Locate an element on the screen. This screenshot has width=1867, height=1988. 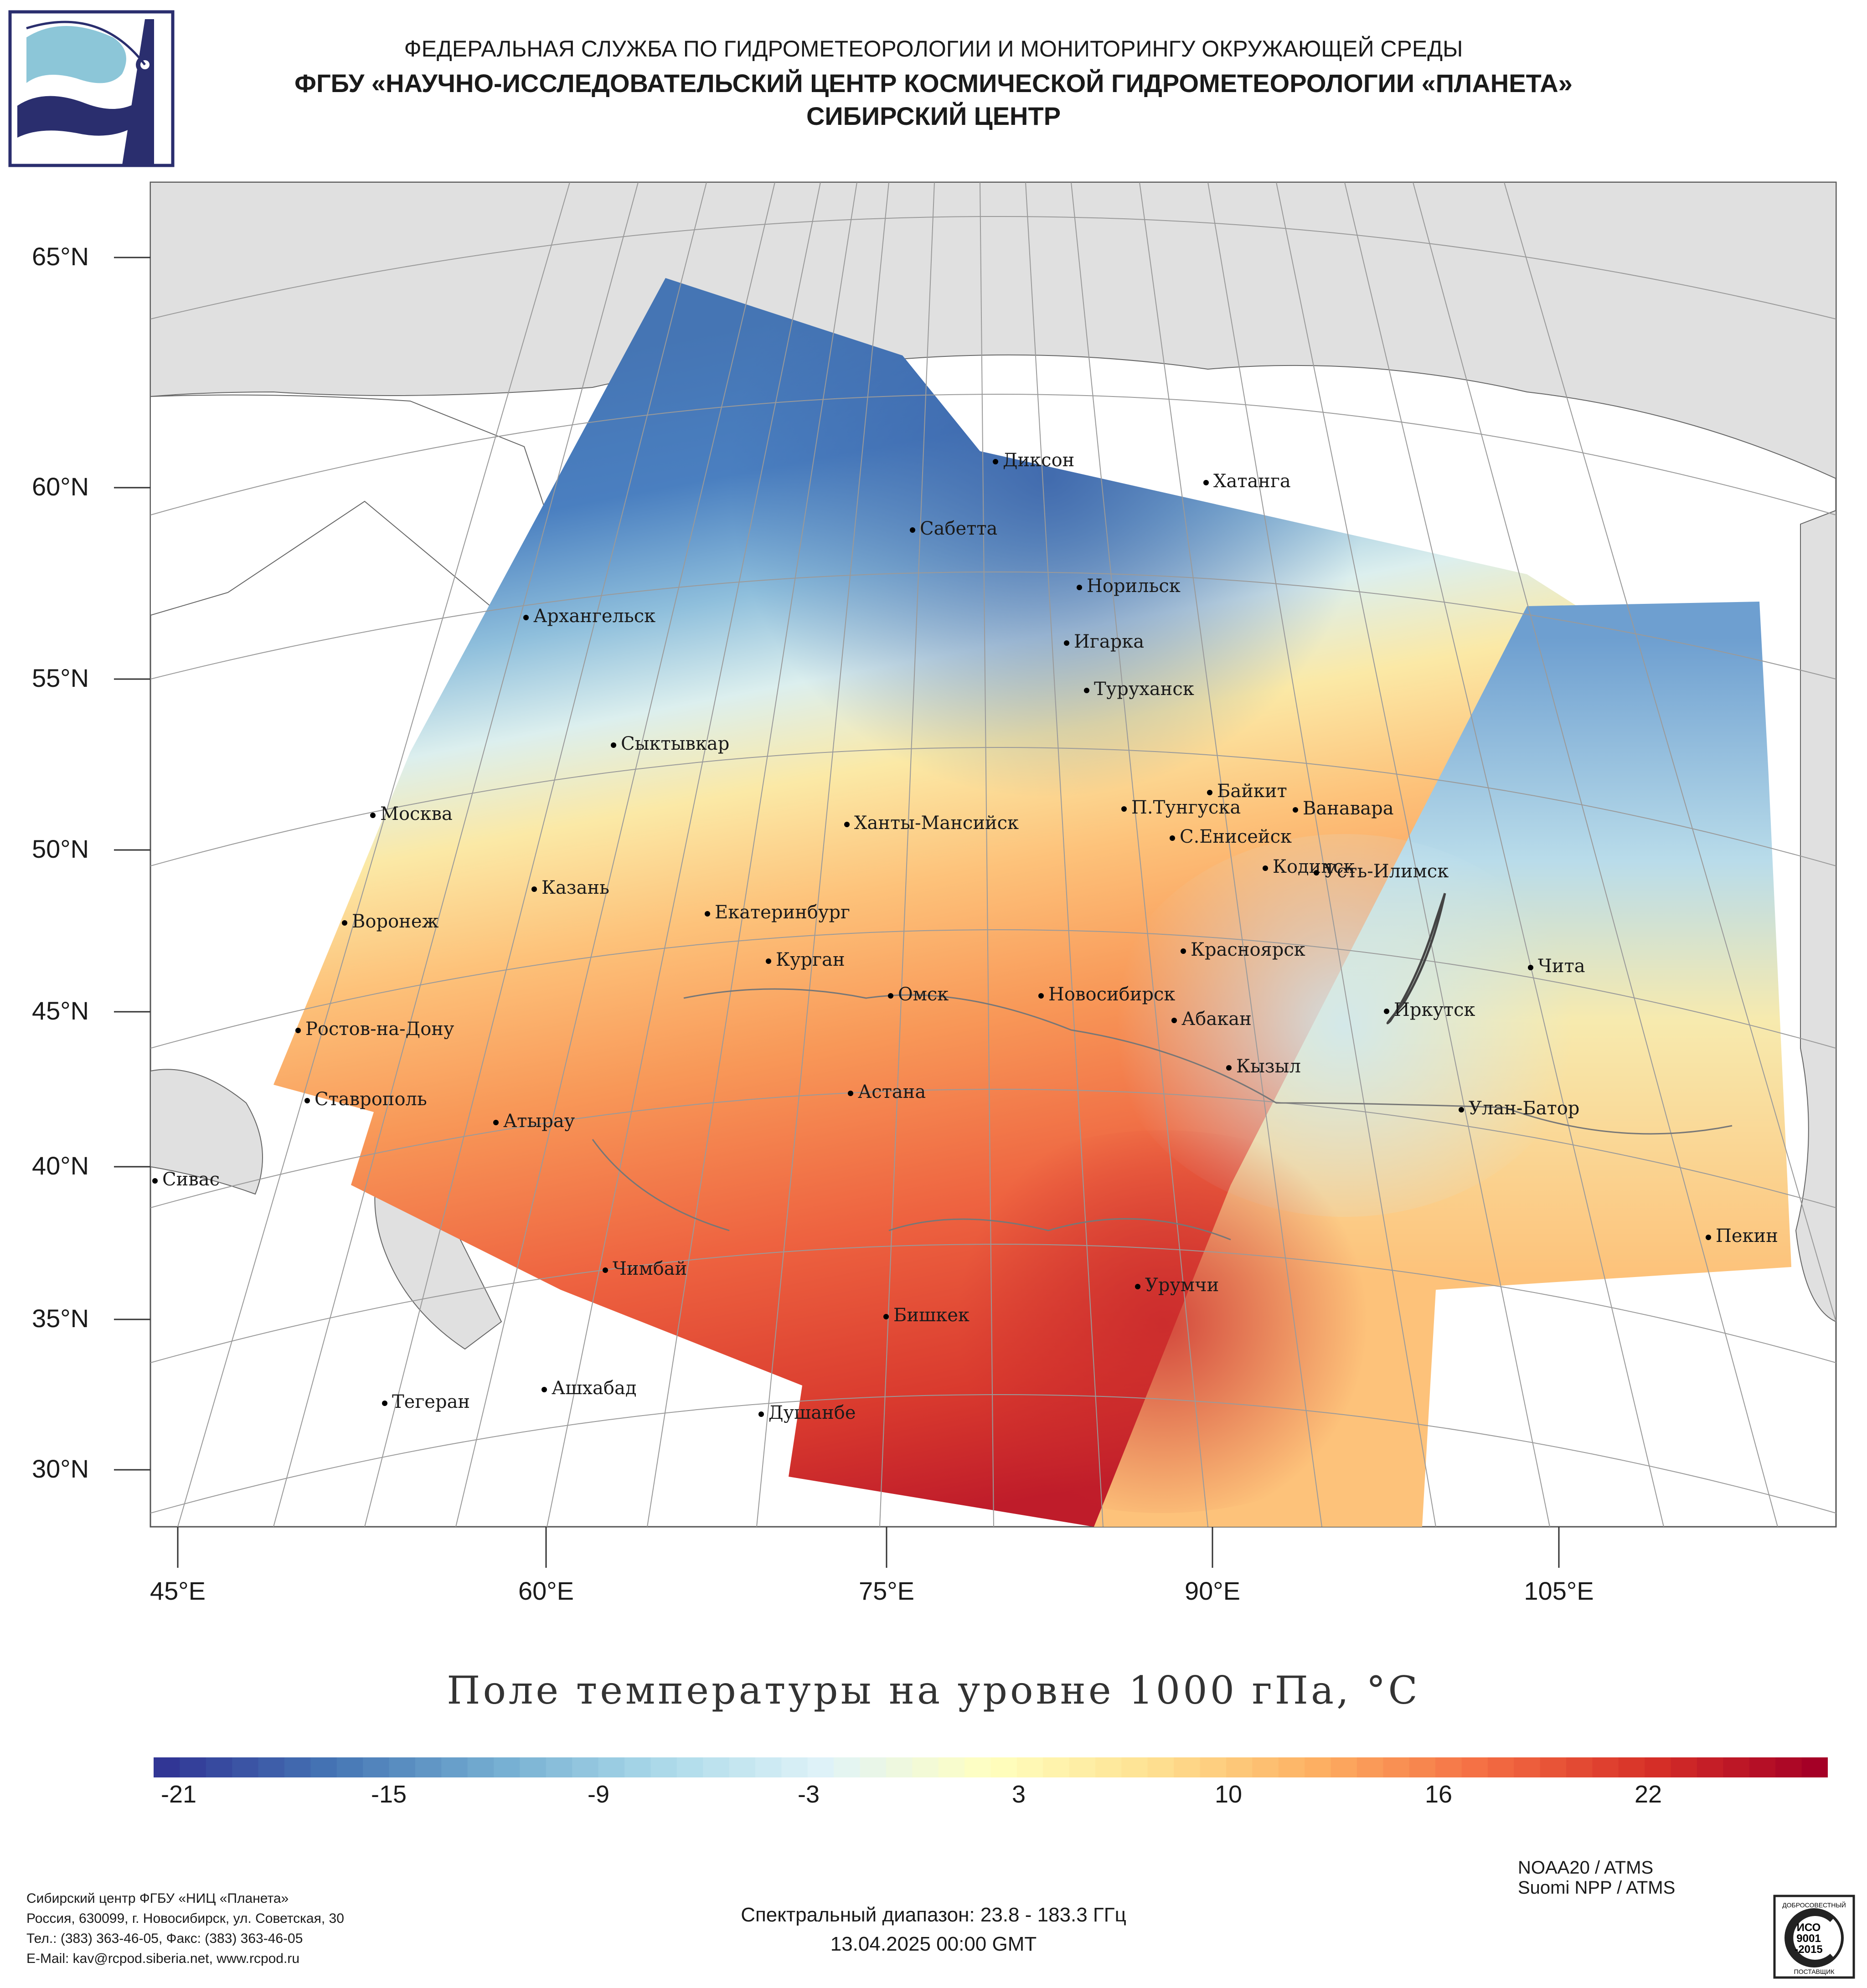
city-marker: Омск is located at coordinates (918, 995).